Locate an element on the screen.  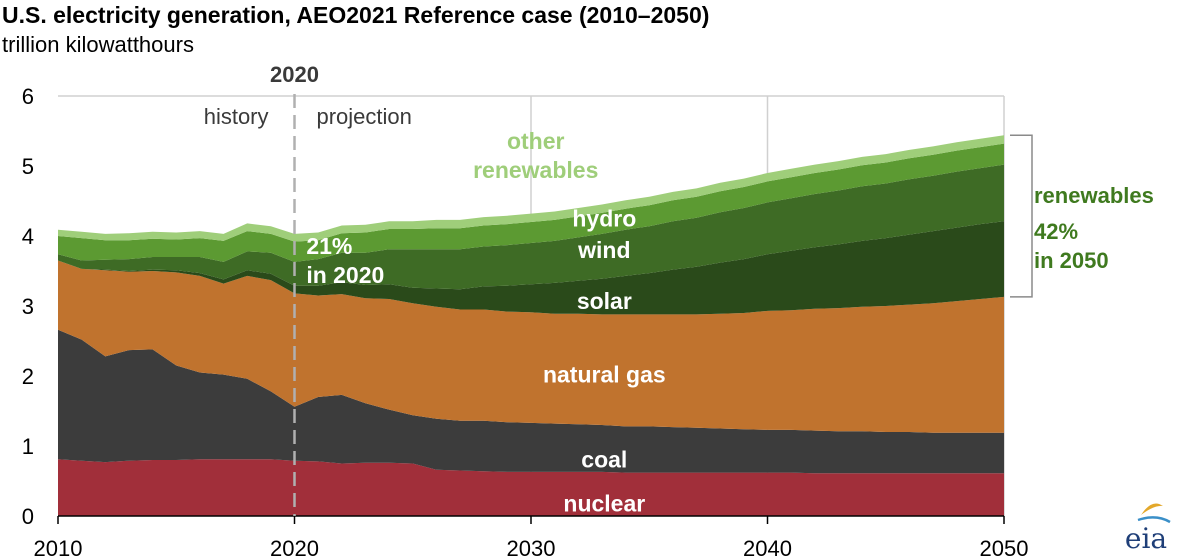
area-label: natural gas is located at coordinates (604, 375).